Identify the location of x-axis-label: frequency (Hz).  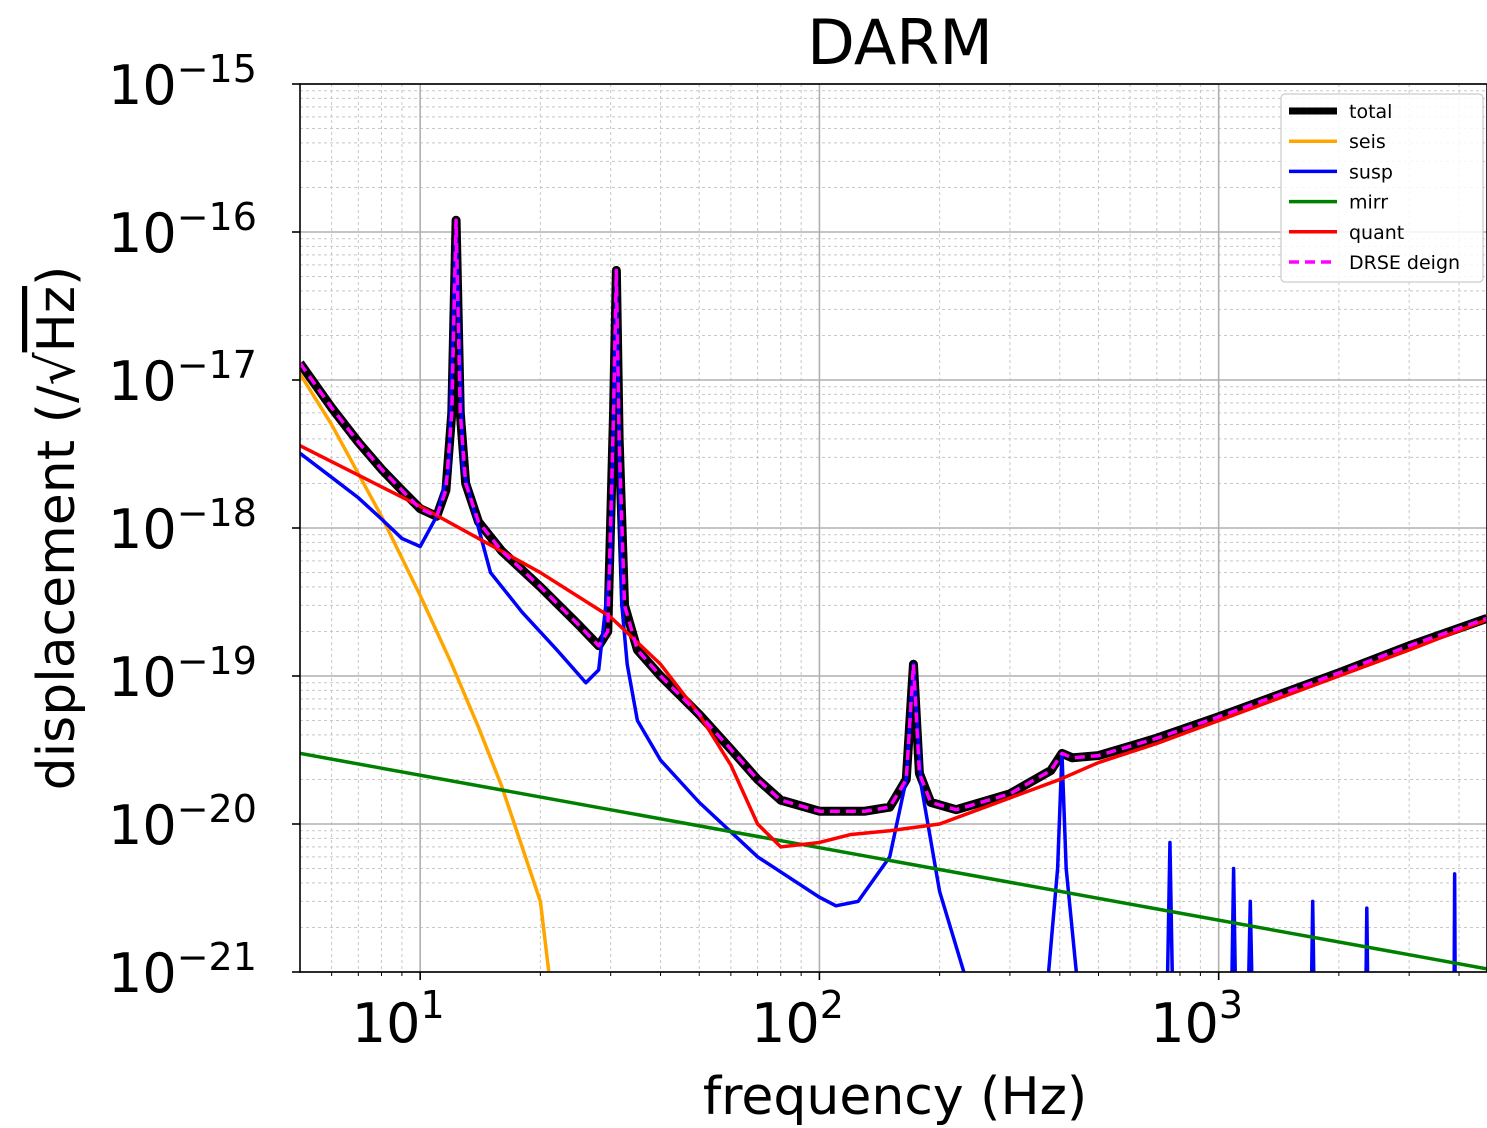
(895, 1097).